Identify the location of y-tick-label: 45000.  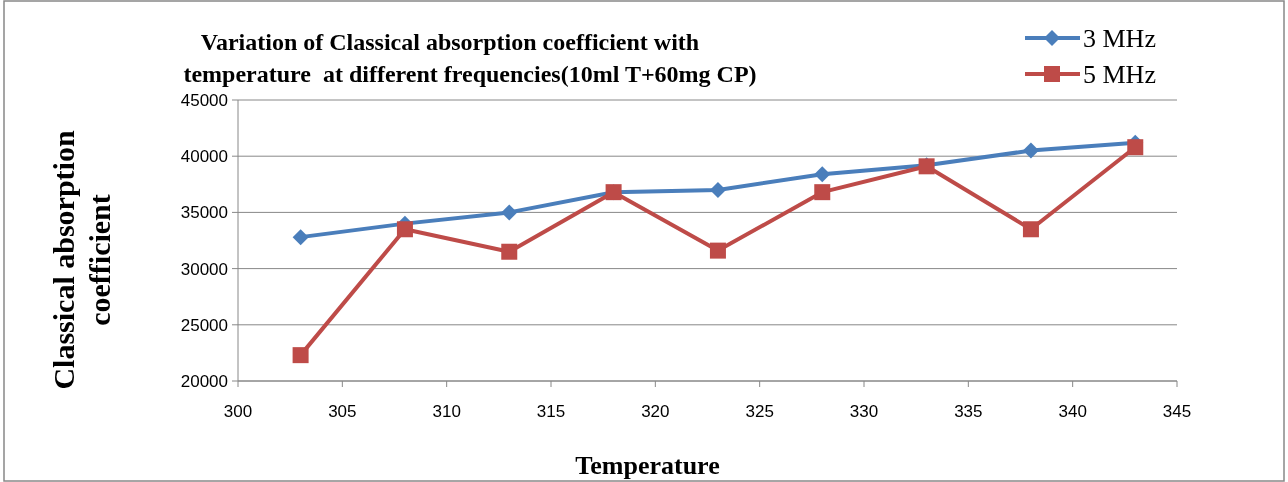
(204, 100).